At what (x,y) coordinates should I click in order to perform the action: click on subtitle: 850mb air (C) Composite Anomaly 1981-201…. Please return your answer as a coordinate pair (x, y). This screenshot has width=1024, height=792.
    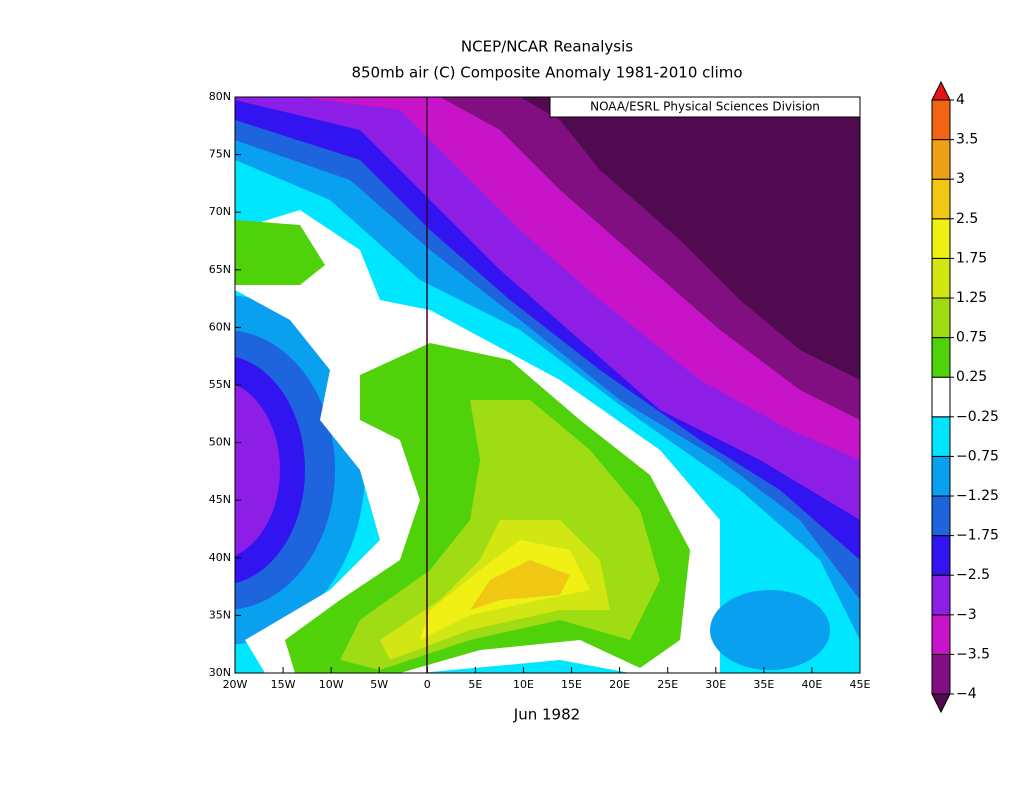
    Looking at the image, I should click on (546, 73).